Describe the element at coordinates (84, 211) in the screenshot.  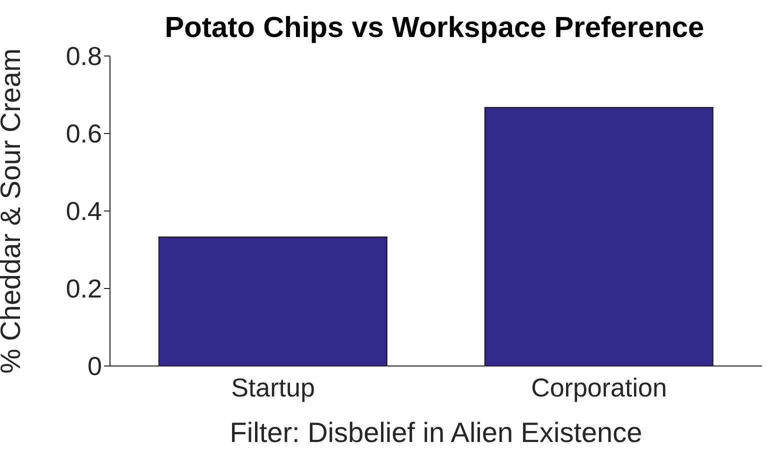
I see `y-tick-label: 0.4` at that location.